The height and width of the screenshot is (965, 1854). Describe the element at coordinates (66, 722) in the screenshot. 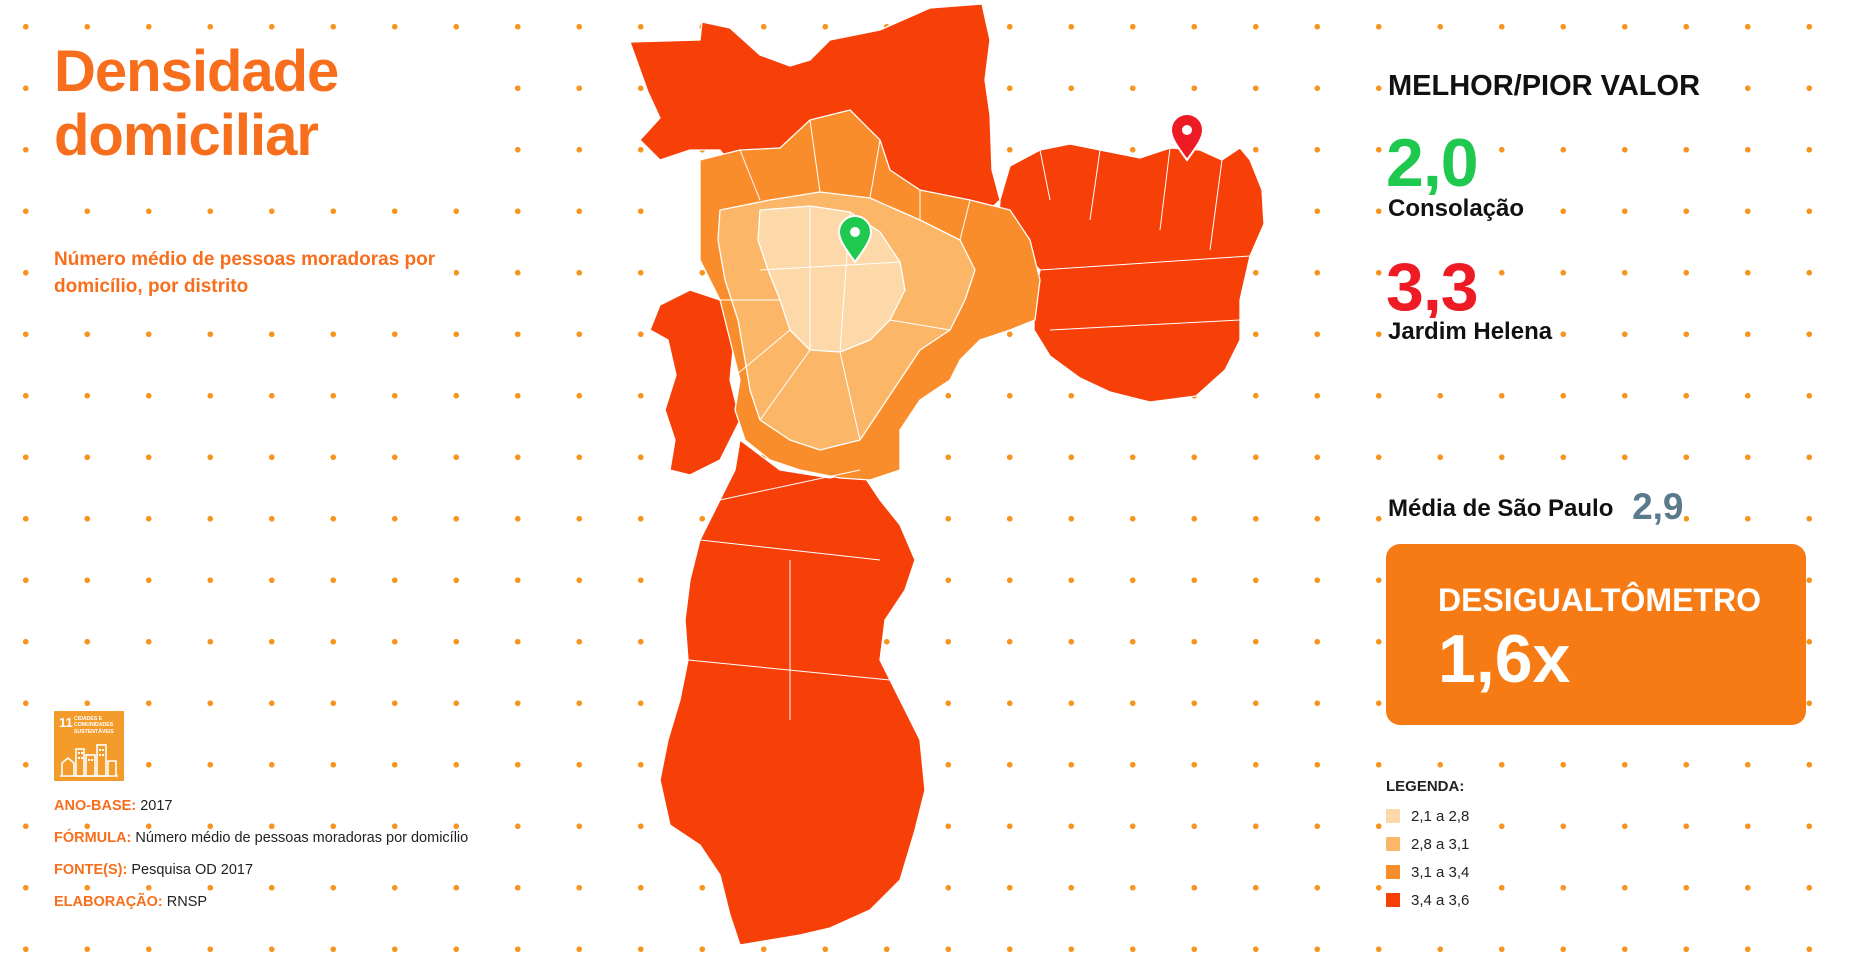

I see `sdg-number: 11` at that location.